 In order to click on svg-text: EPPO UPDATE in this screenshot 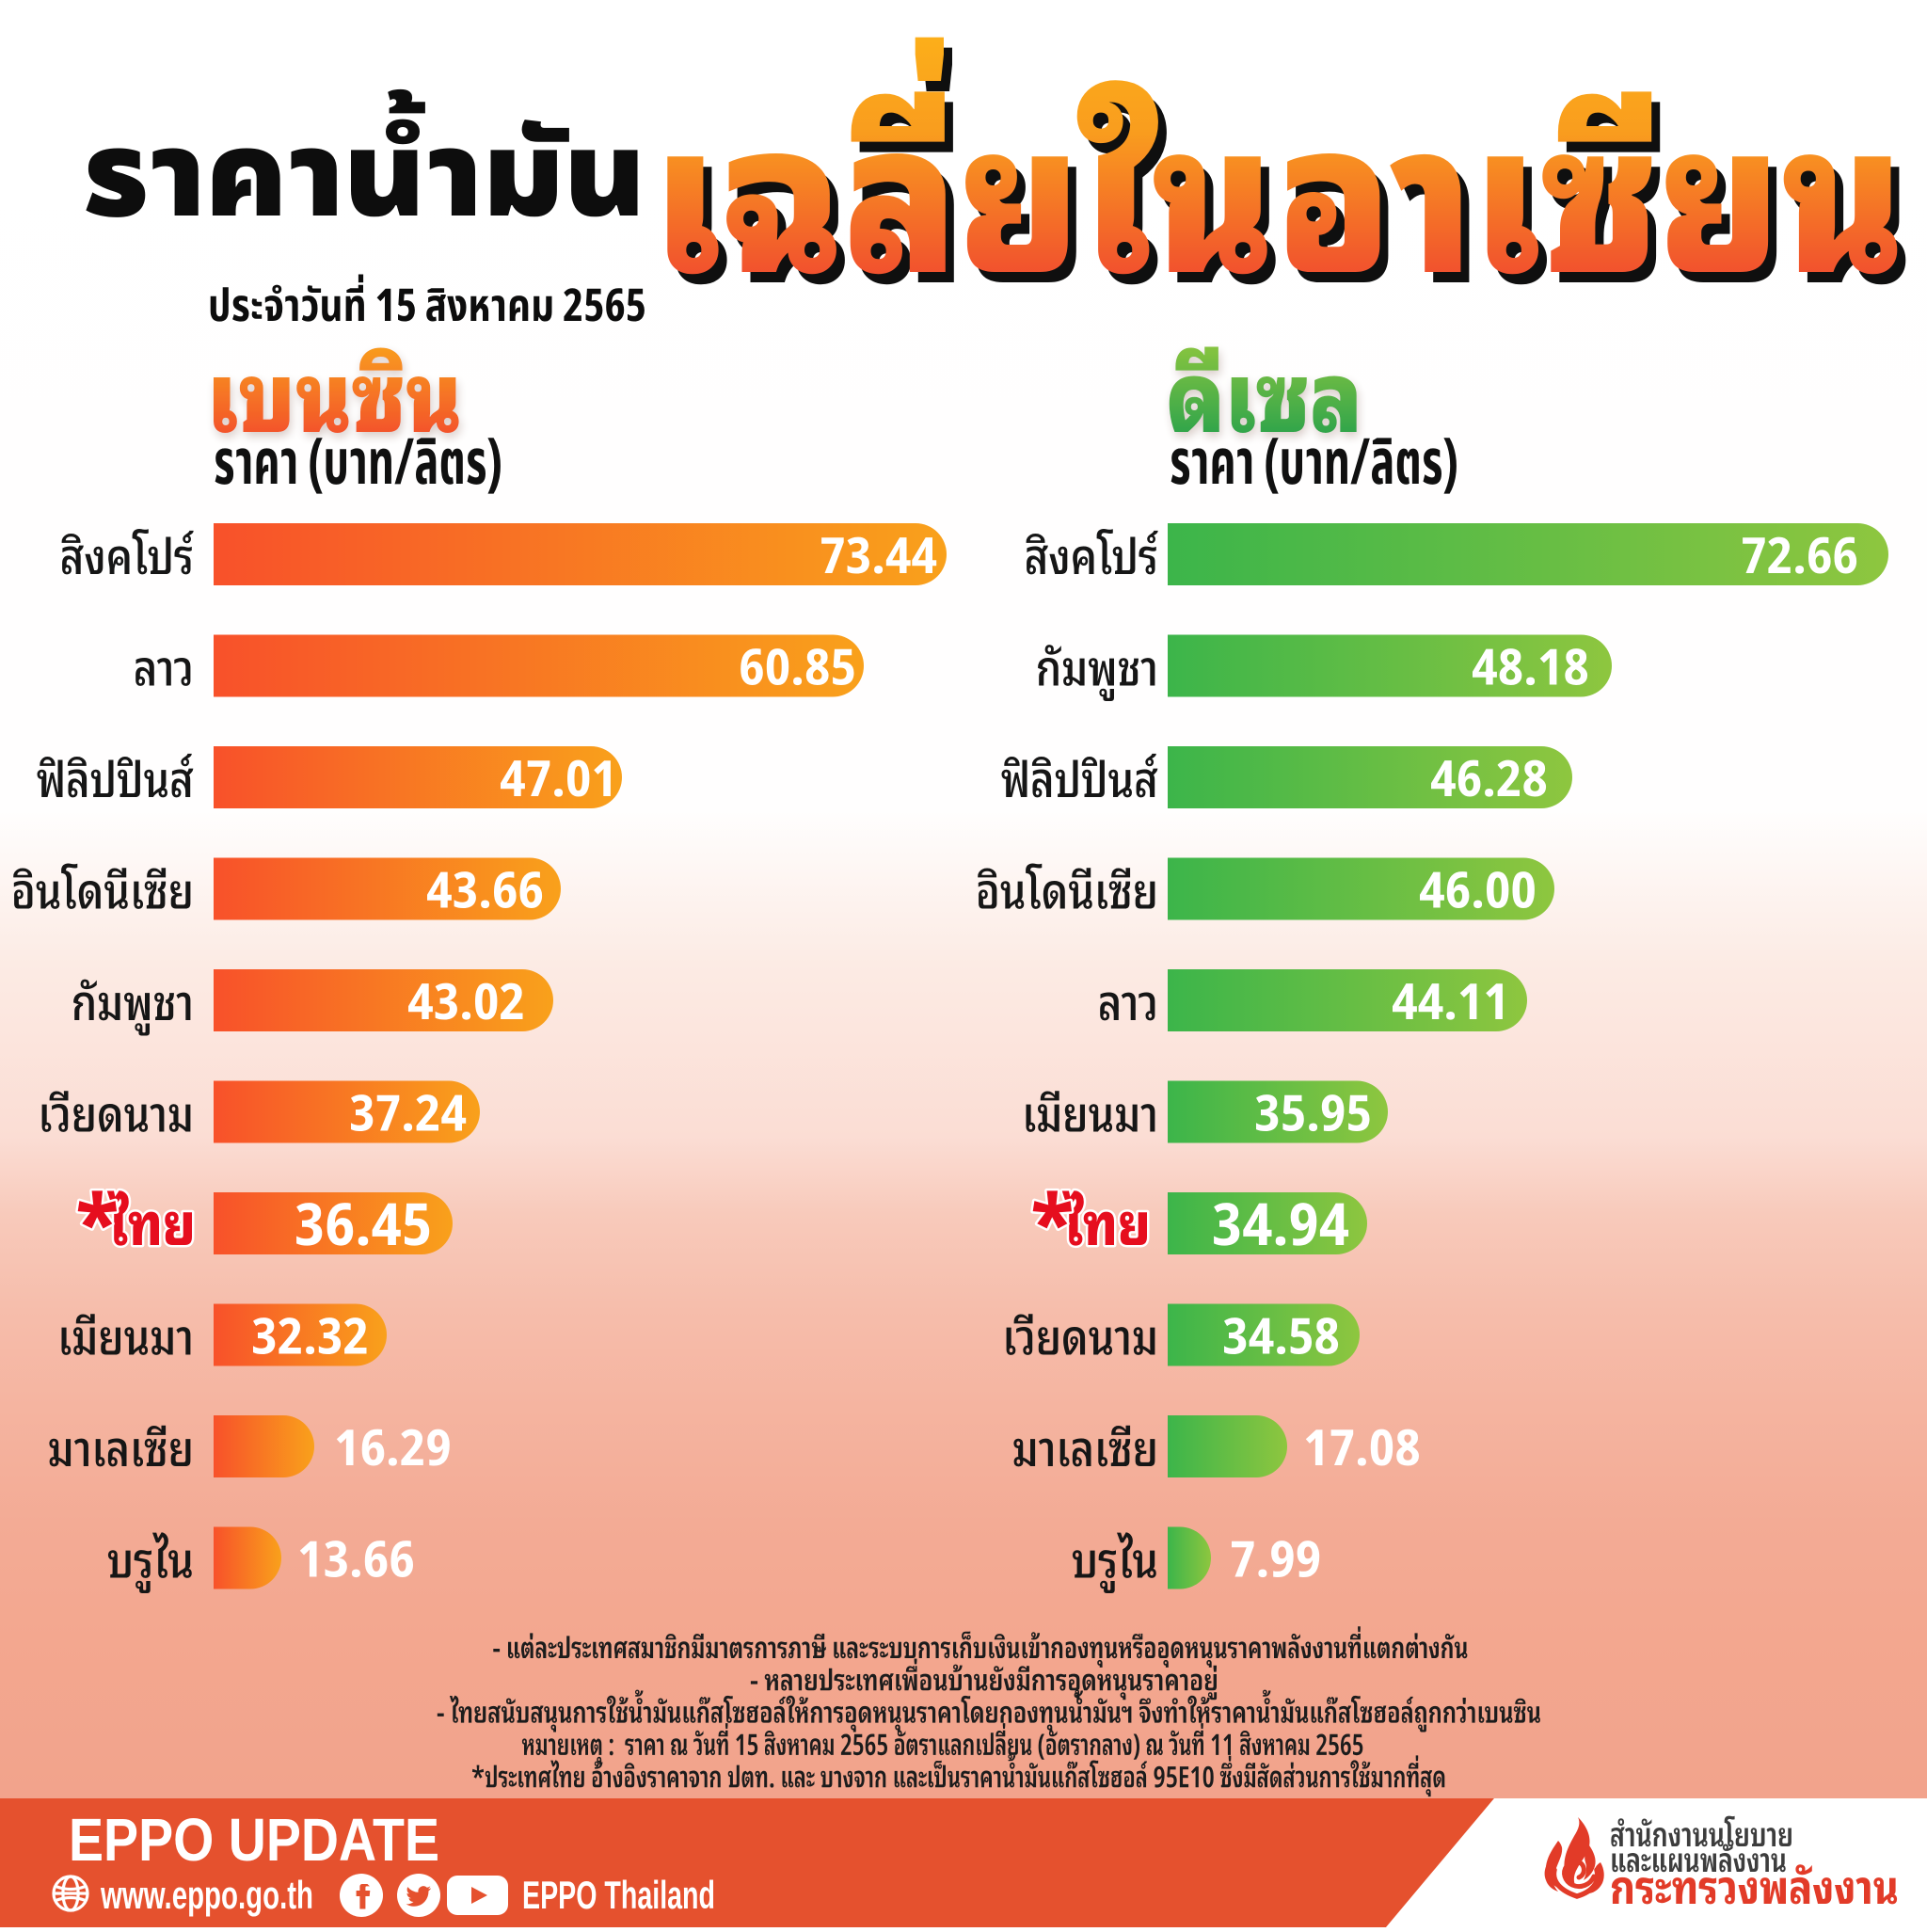, I will do `click(254, 1840)`.